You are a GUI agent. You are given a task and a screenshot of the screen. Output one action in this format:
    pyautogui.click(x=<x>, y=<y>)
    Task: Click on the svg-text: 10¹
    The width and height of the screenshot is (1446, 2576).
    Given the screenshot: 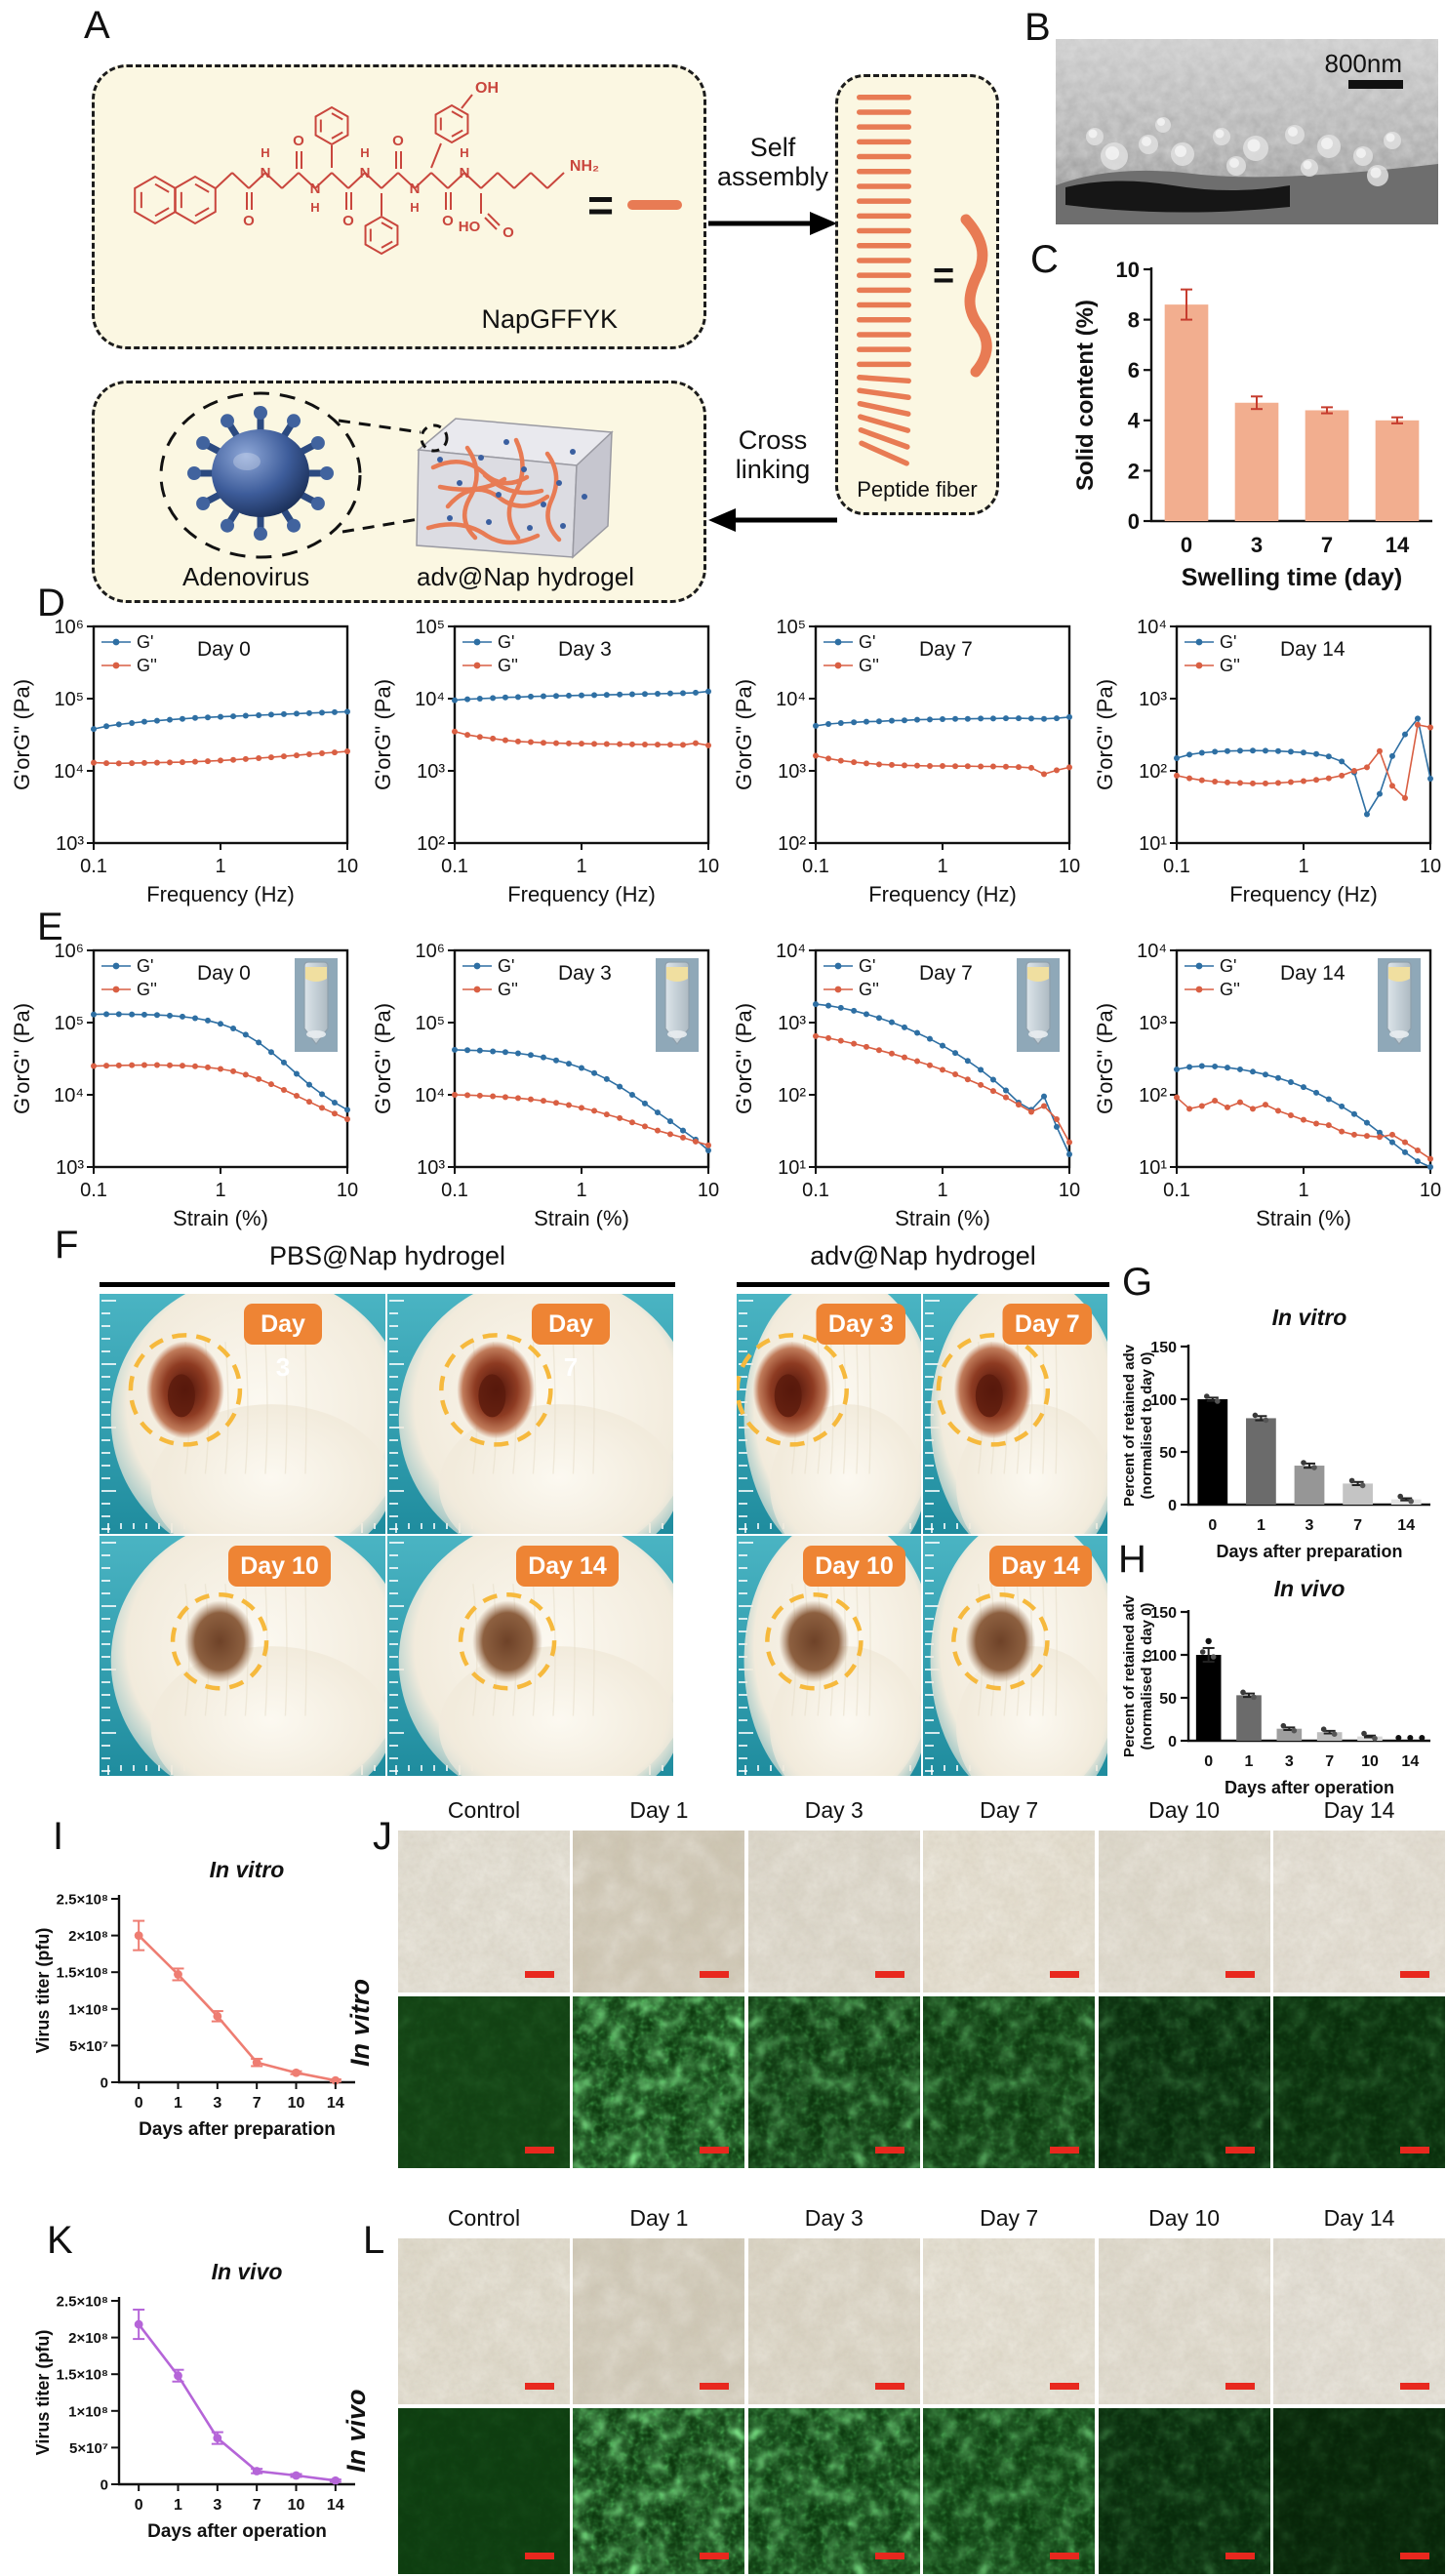 What is the action you would take?
    pyautogui.click(x=1153, y=844)
    